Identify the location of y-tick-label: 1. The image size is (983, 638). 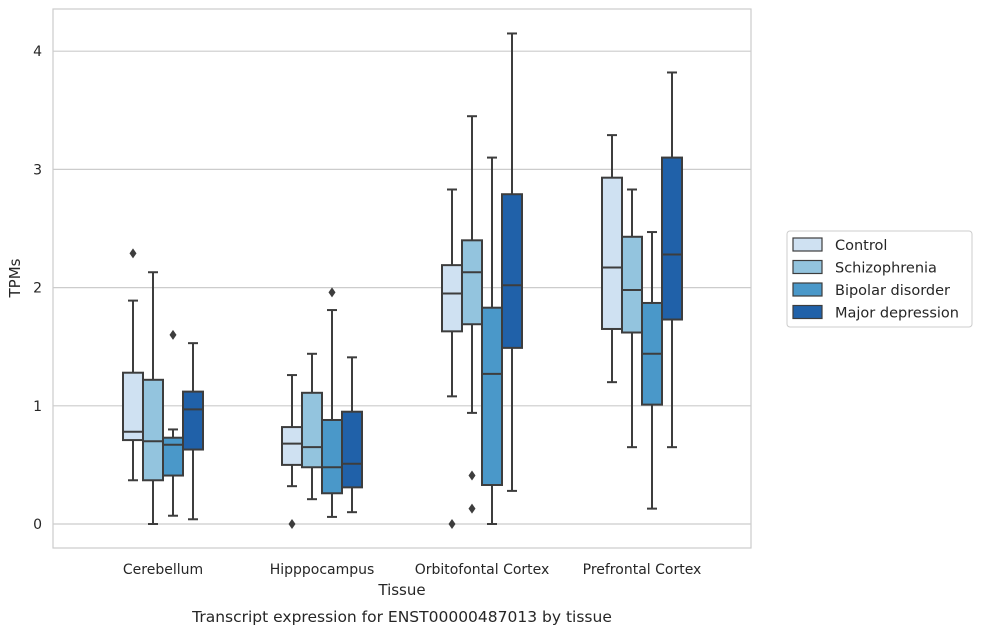
(37, 407).